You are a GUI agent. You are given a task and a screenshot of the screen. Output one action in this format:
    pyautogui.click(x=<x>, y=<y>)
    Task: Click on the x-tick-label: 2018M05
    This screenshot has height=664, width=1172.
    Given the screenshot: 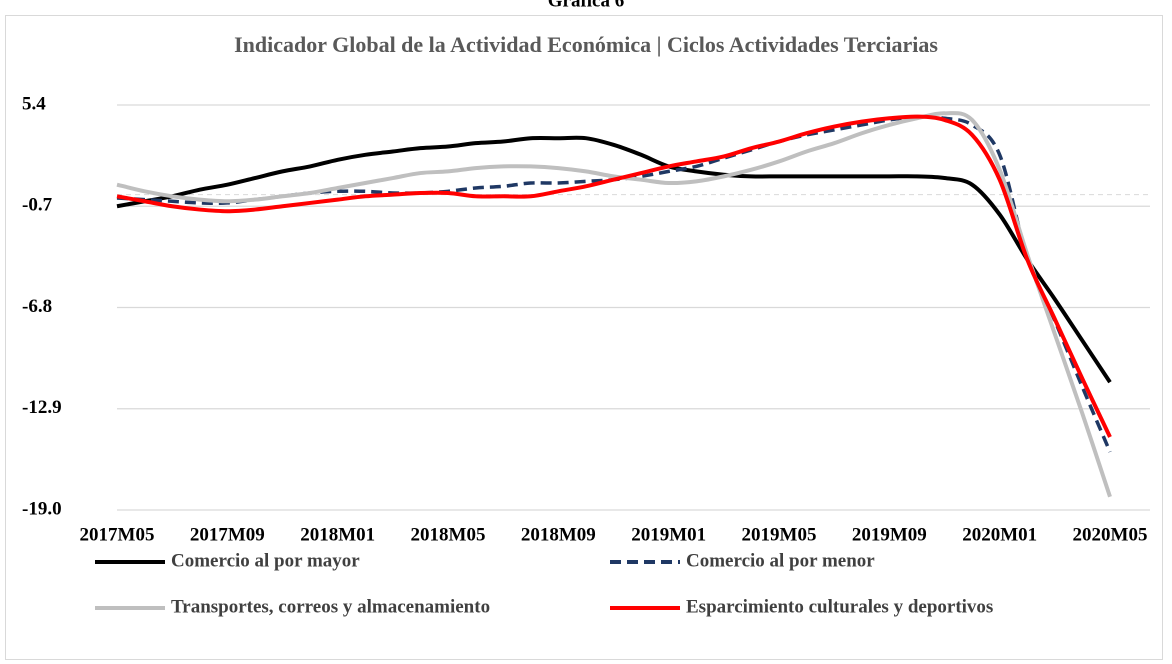 What is the action you would take?
    pyautogui.click(x=448, y=534)
    